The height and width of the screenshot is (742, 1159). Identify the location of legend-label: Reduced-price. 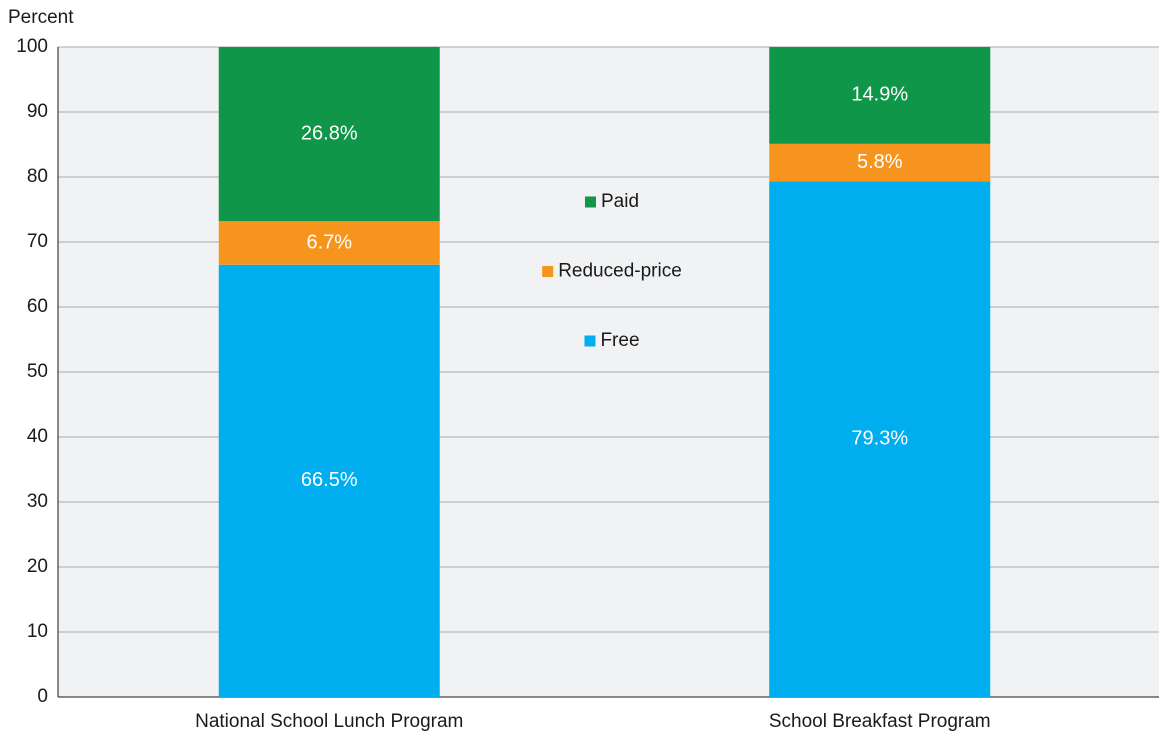
(620, 271).